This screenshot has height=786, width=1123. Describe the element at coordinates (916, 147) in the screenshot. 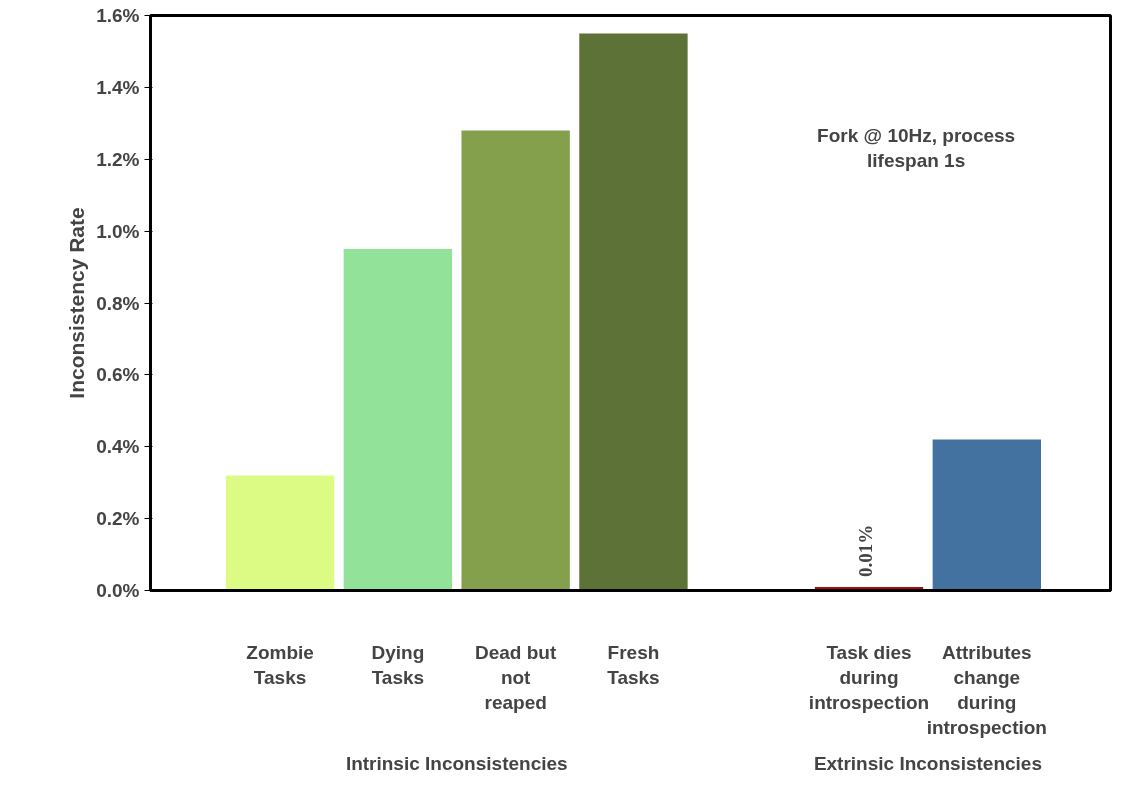

I see `annotation: Fork @ 10Hz, process lifespan 1s` at that location.